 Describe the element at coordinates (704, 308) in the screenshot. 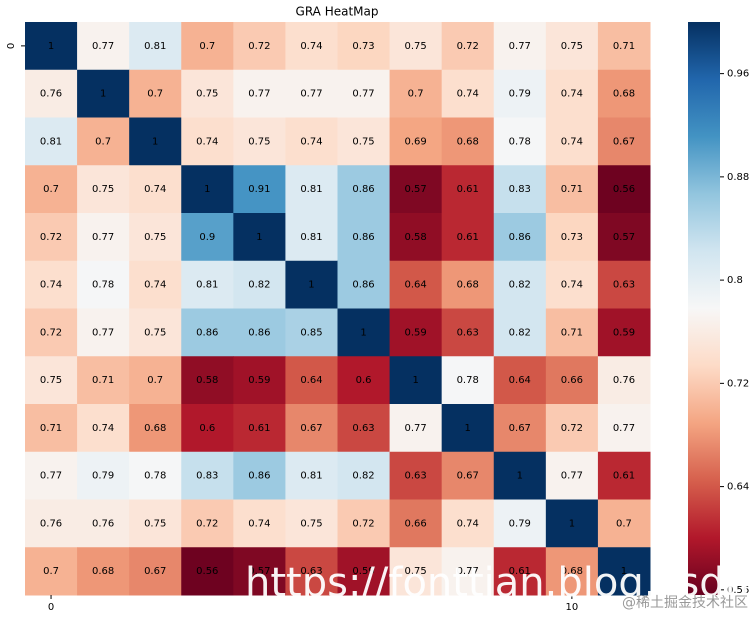

I see `colorbar` at that location.